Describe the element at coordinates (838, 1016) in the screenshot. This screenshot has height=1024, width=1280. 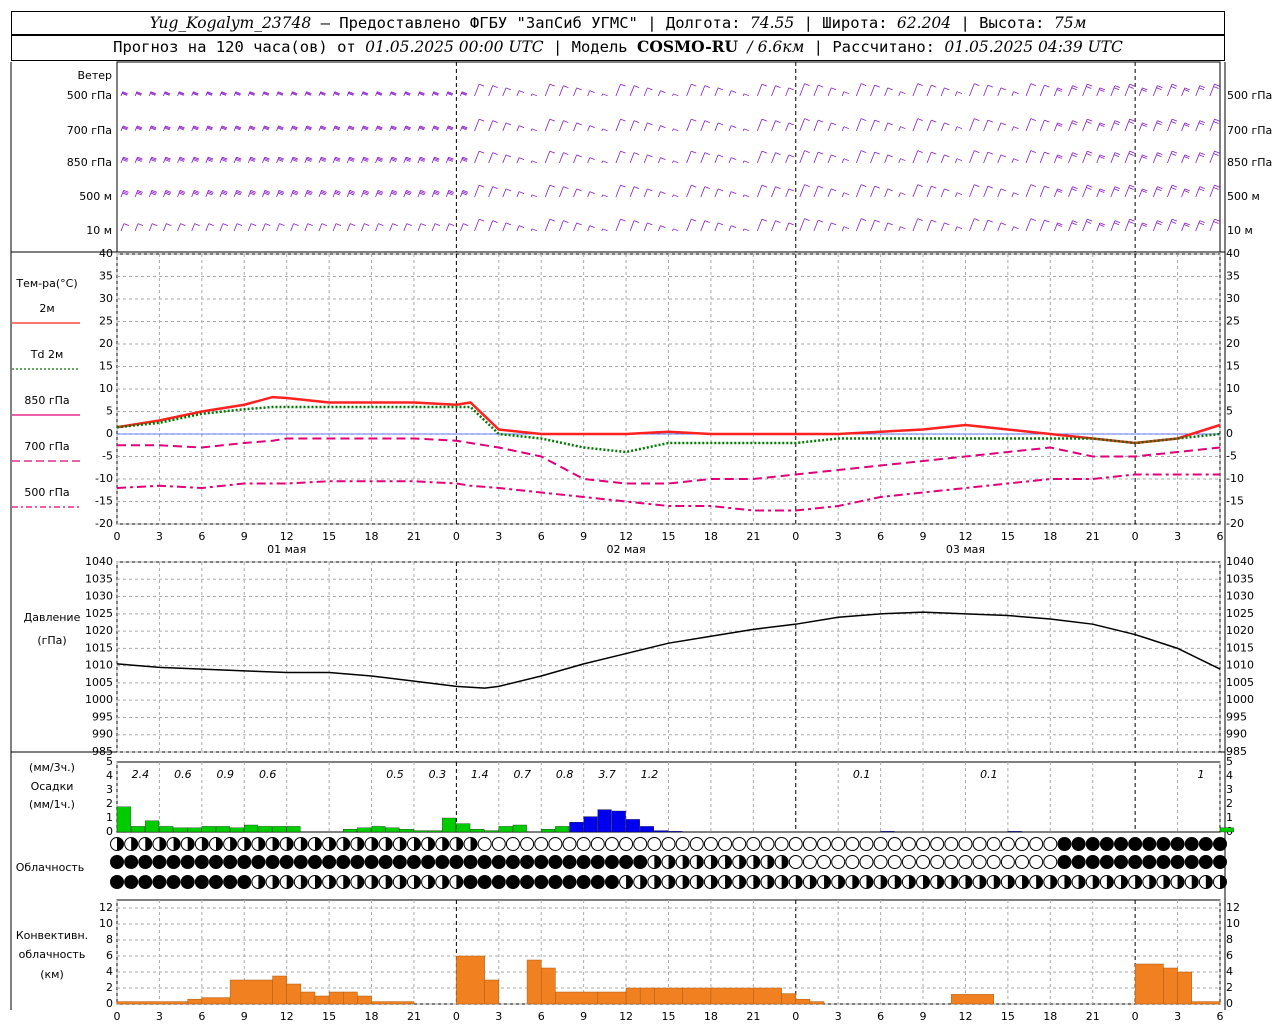
I see `conv-hour-label: 3` at that location.